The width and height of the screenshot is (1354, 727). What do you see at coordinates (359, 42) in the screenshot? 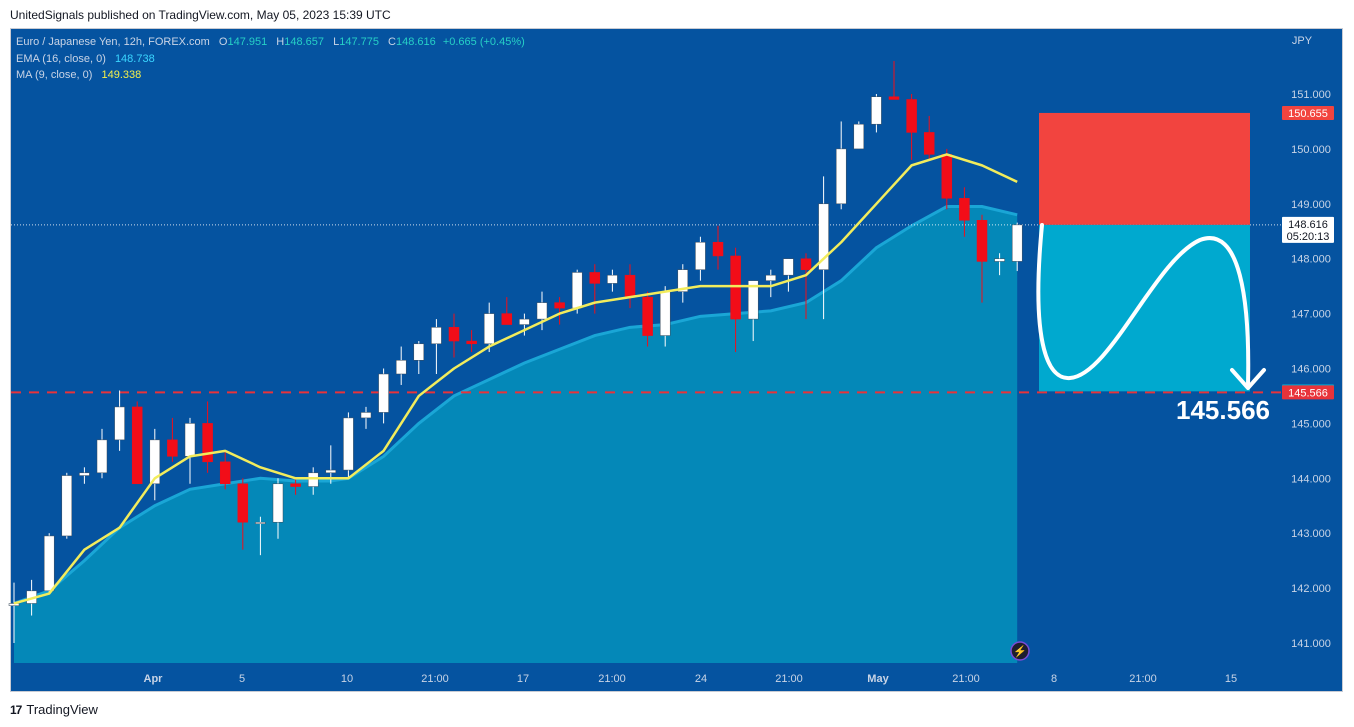
I see `low-value: 147.775` at bounding box center [359, 42].